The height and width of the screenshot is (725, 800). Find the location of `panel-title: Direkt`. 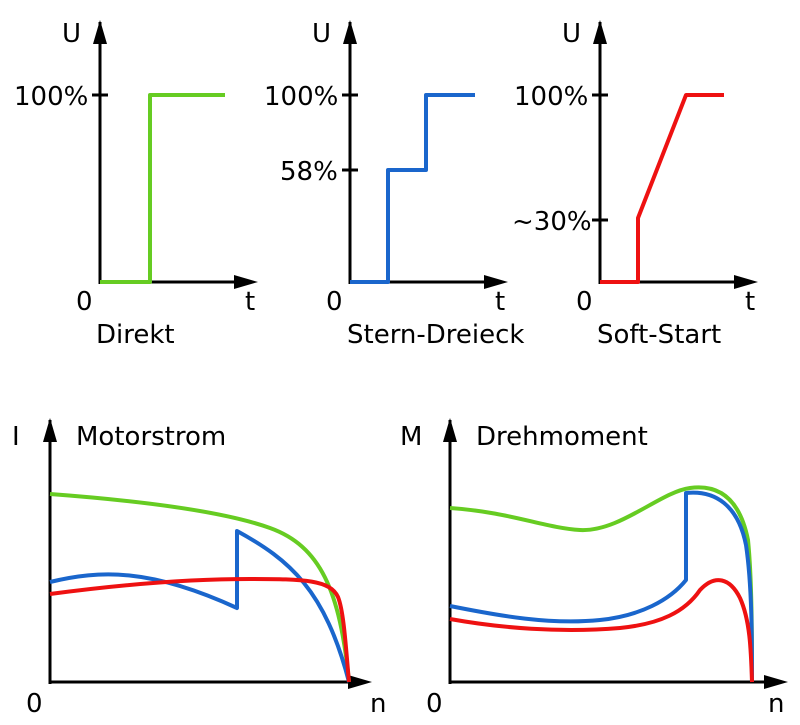

panel-title: Direkt is located at coordinates (135, 335).